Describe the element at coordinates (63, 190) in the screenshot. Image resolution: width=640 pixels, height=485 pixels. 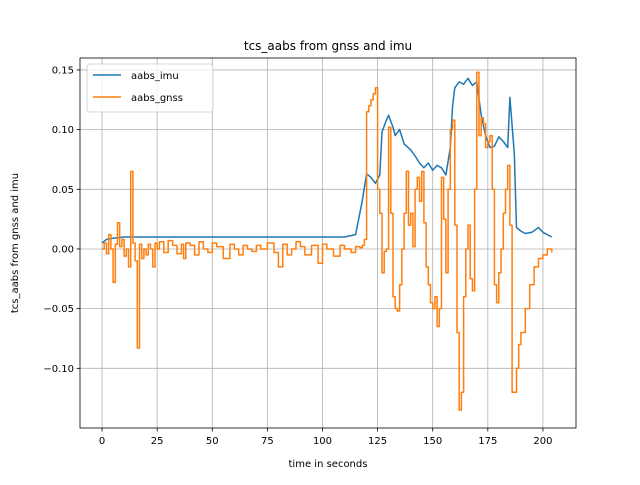
I see `y-tick-label: 0.05` at that location.